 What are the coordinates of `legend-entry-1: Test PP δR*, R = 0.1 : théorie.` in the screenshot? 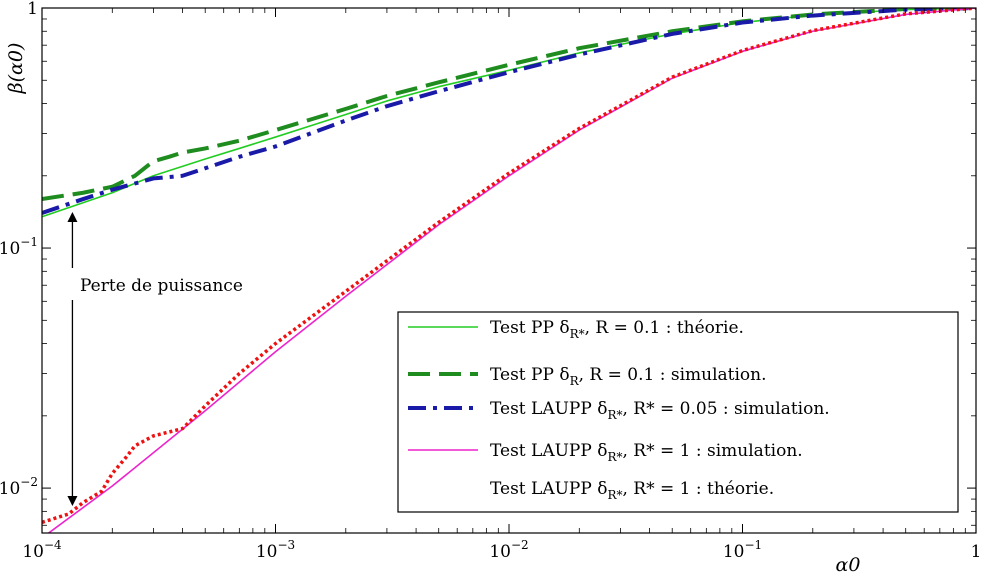 It's located at (617, 329).